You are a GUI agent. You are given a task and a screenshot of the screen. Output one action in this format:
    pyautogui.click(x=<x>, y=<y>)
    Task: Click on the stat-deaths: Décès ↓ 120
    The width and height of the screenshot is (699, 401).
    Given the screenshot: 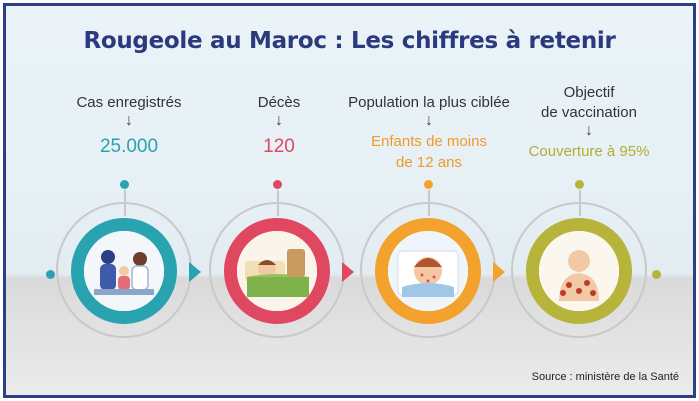 What is the action you would take?
    pyautogui.click(x=279, y=126)
    